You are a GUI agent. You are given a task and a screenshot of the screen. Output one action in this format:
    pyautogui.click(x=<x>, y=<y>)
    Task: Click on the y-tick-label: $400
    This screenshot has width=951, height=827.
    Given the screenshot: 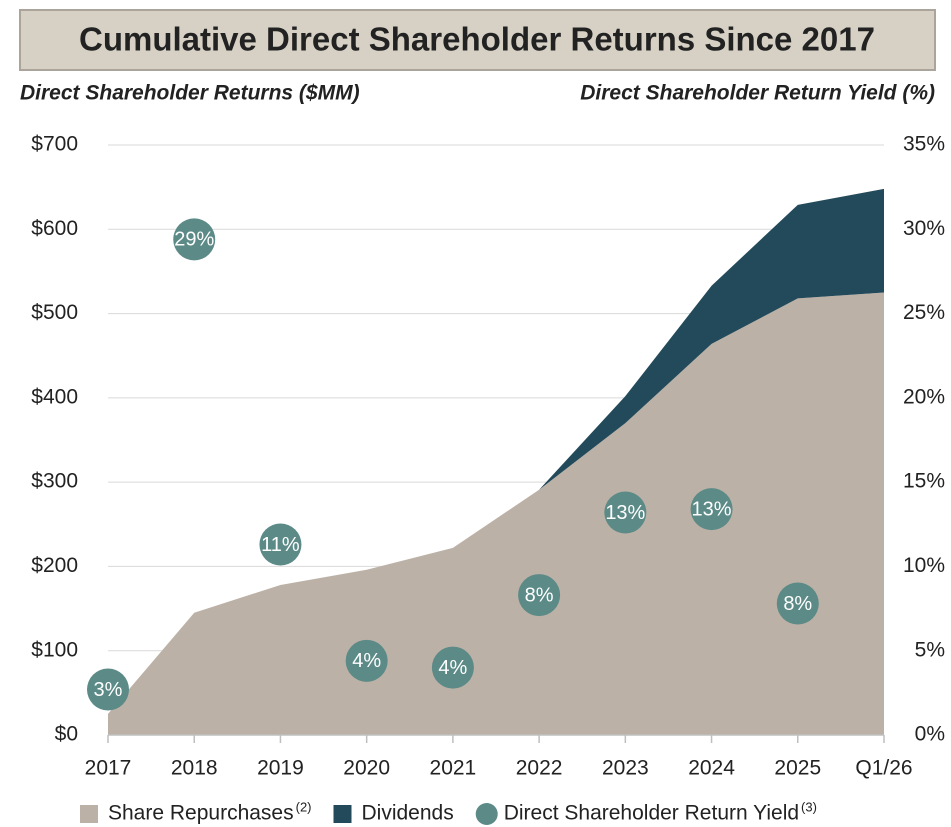 What is the action you would take?
    pyautogui.click(x=54, y=396)
    